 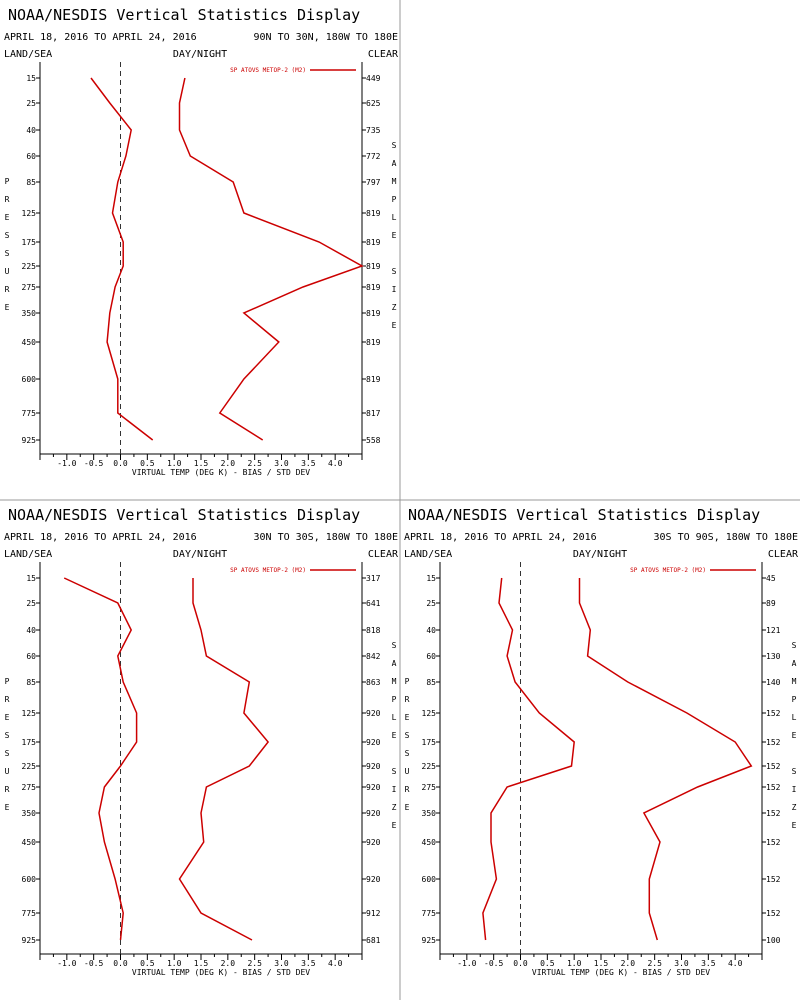 What do you see at coordinates (373, 578) in the screenshot?
I see `sample-size-label: 317` at bounding box center [373, 578].